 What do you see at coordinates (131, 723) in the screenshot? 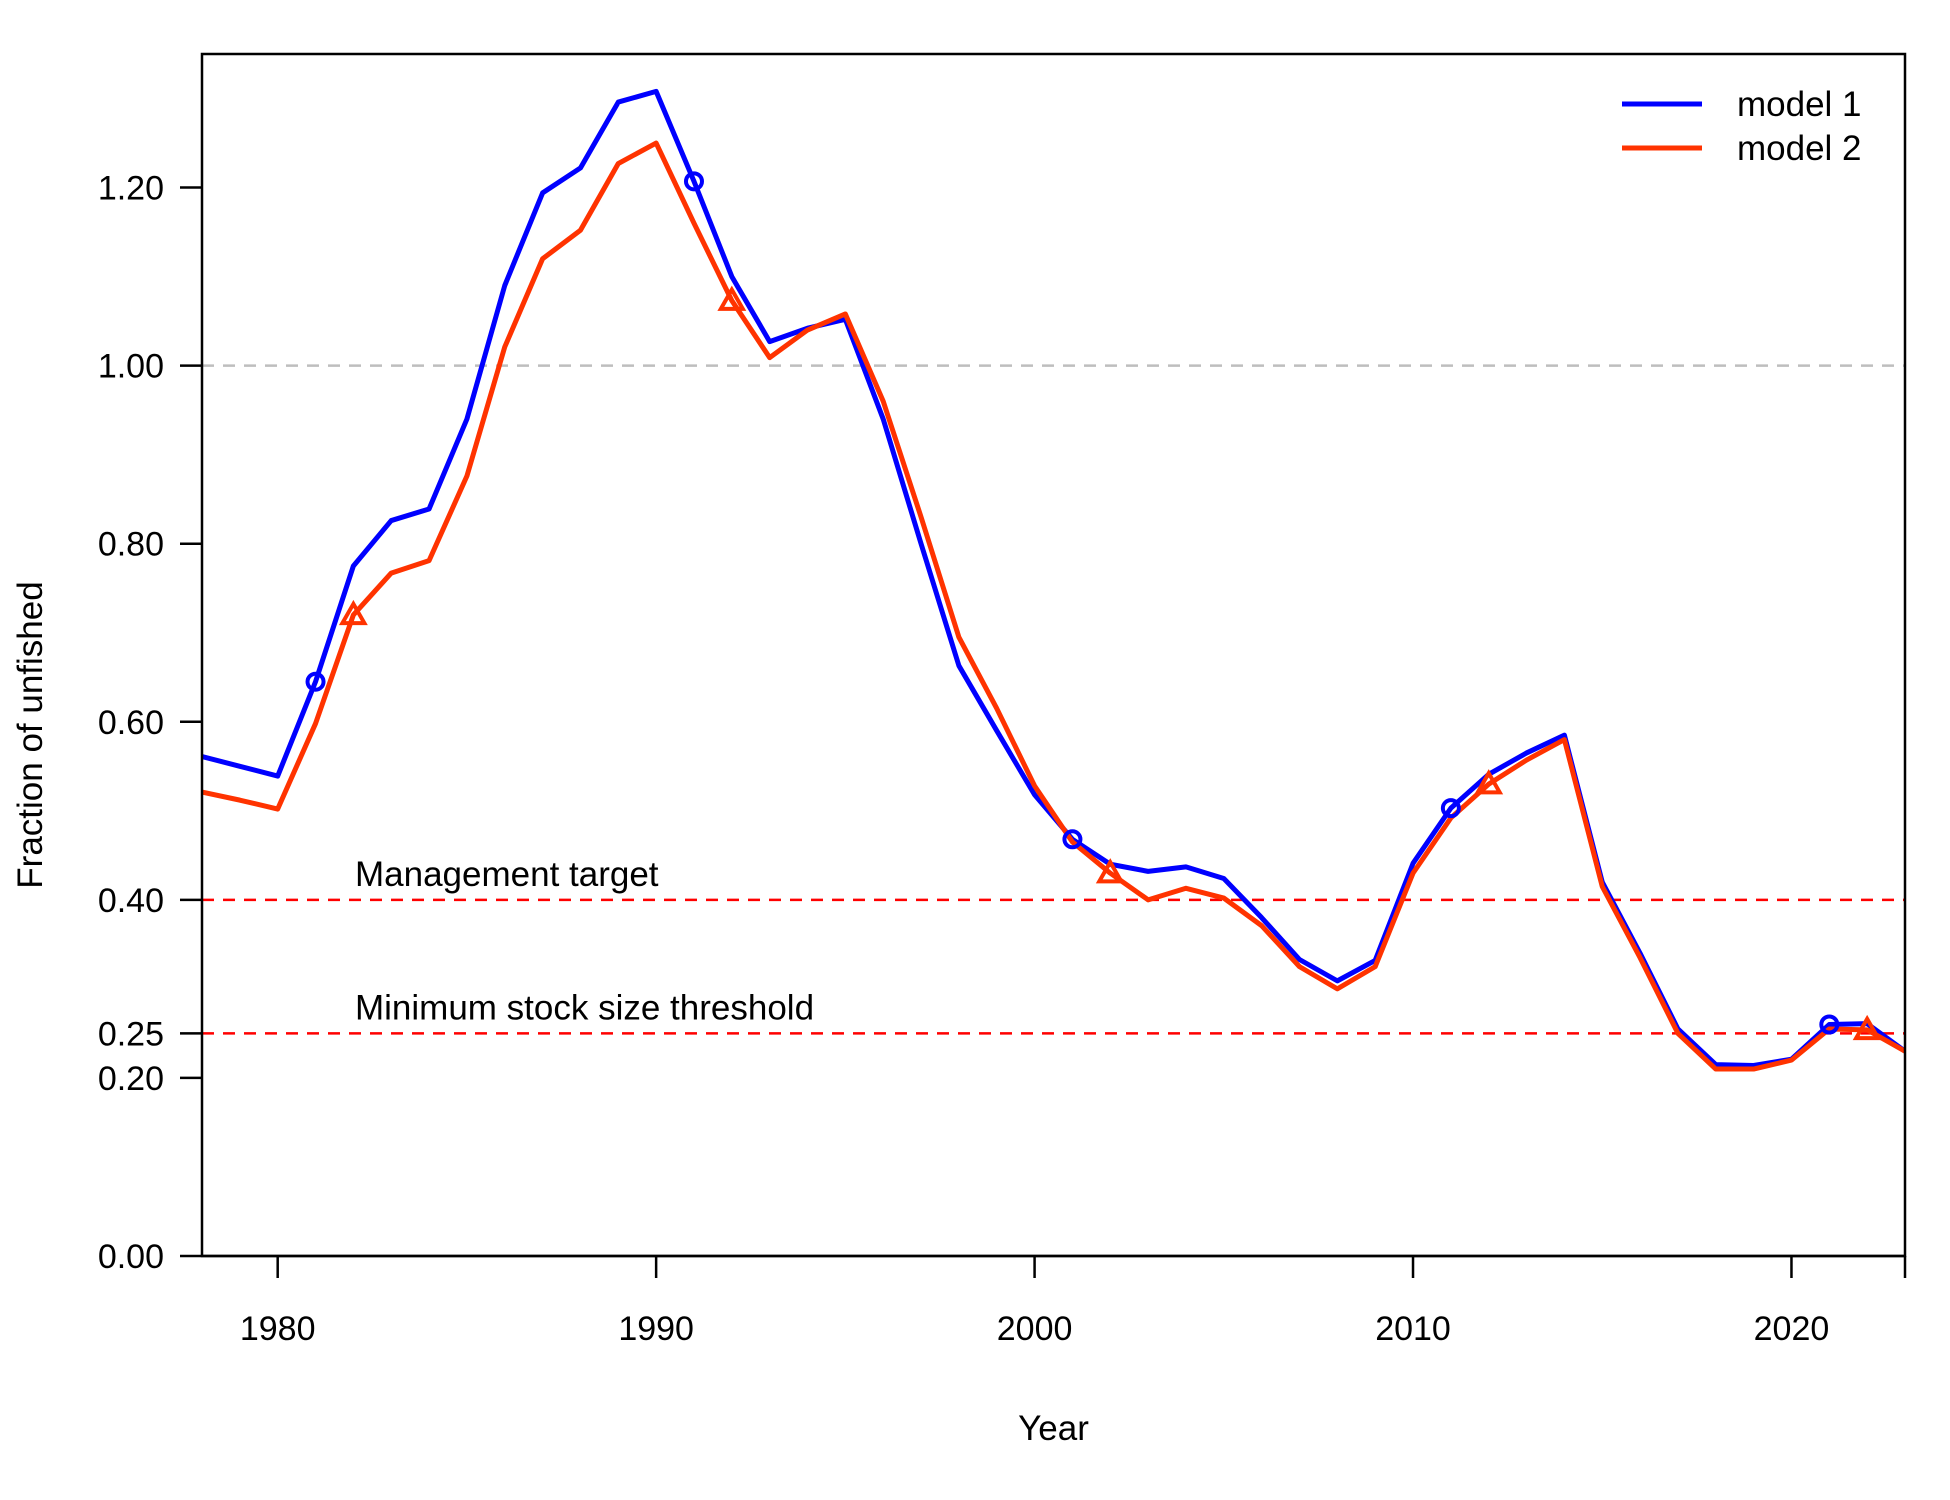
I see `y-tick-label: 0.60` at bounding box center [131, 723].